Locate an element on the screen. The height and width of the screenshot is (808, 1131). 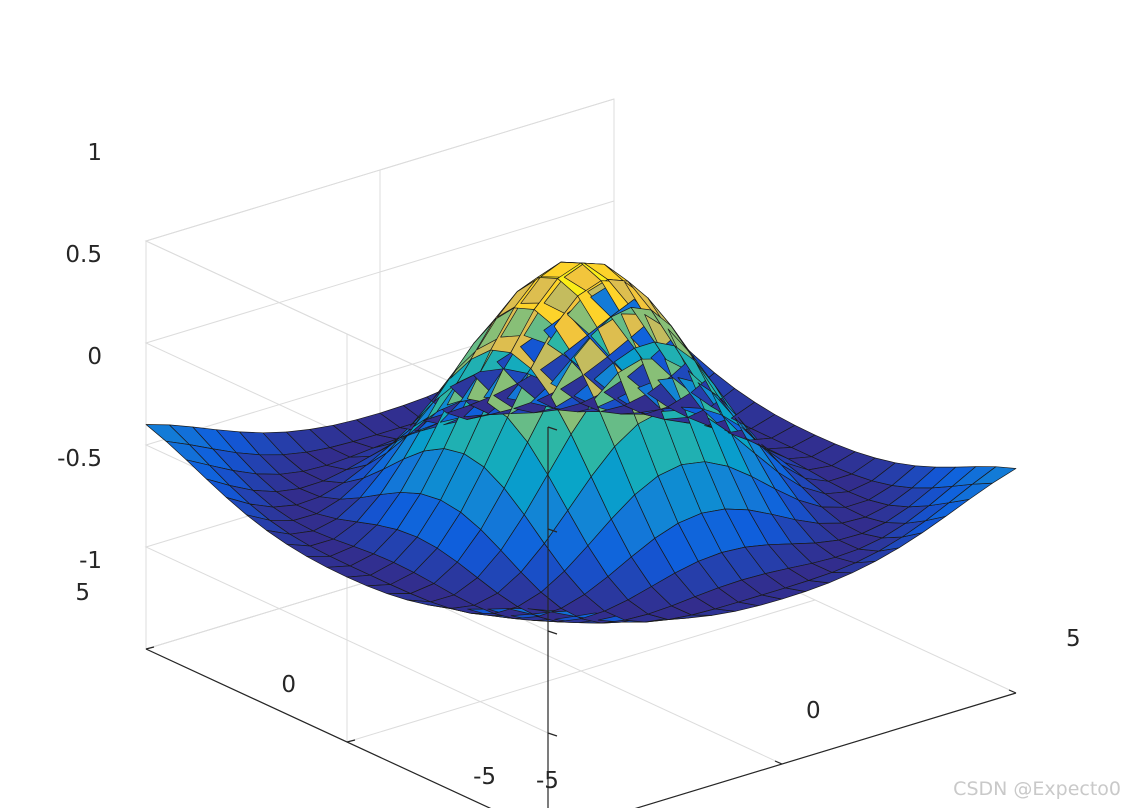
z-tick-label: 0 is located at coordinates (94, 357).